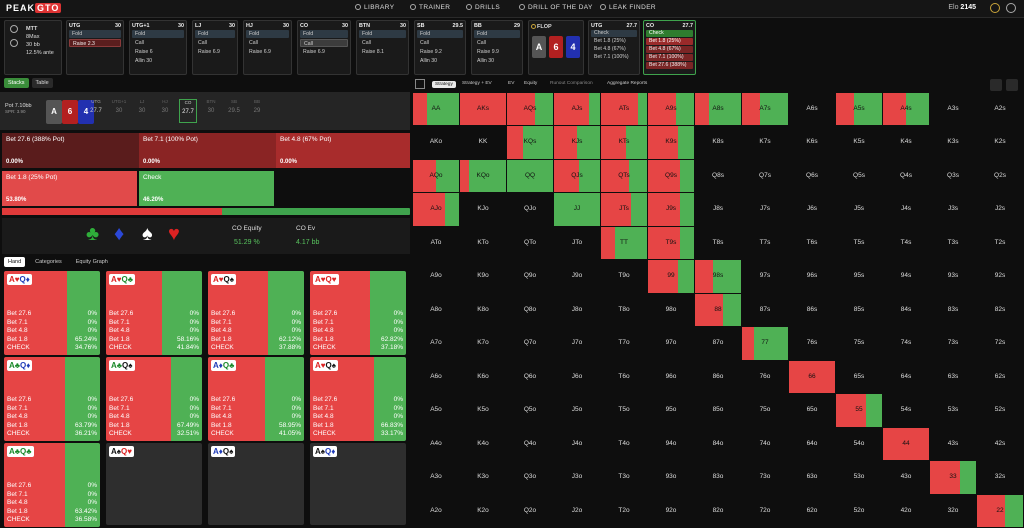 The height and width of the screenshot is (528, 1024). What do you see at coordinates (671, 276) in the screenshot?
I see `matrix-cell: 99` at bounding box center [671, 276].